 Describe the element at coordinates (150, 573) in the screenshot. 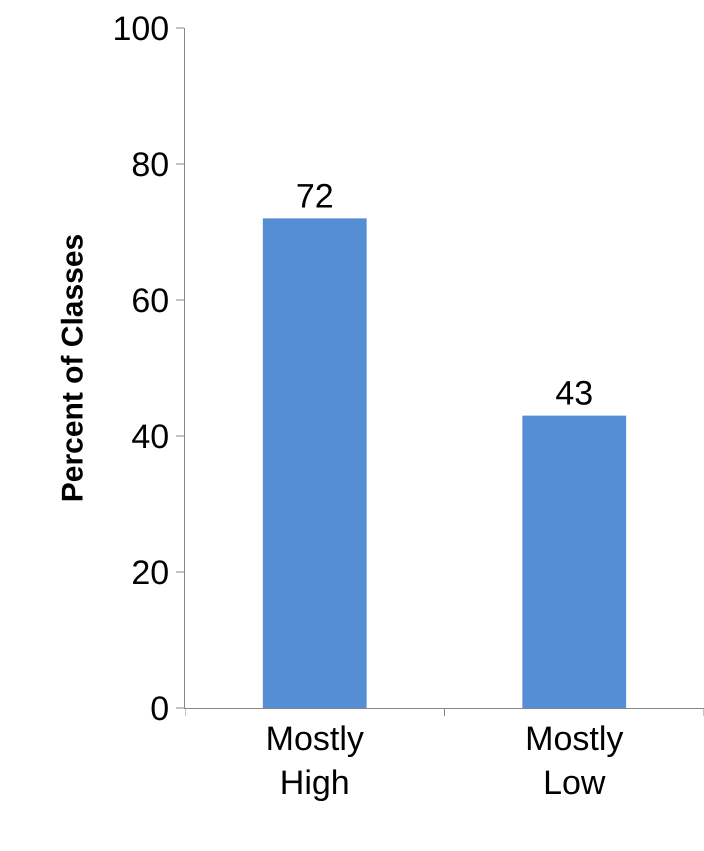

I see `y-tick-label: 20` at that location.